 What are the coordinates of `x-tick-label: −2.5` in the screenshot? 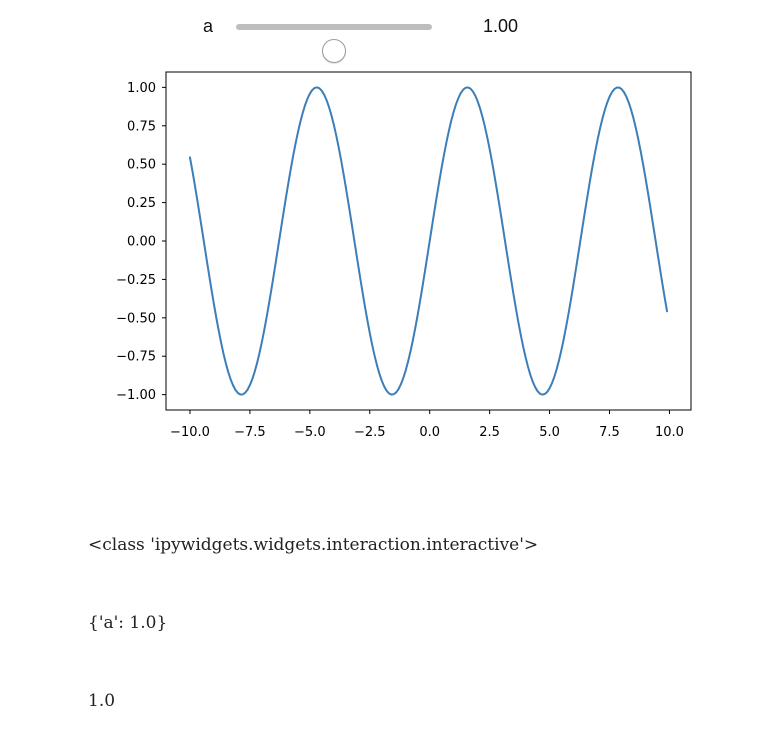 It's located at (370, 432).